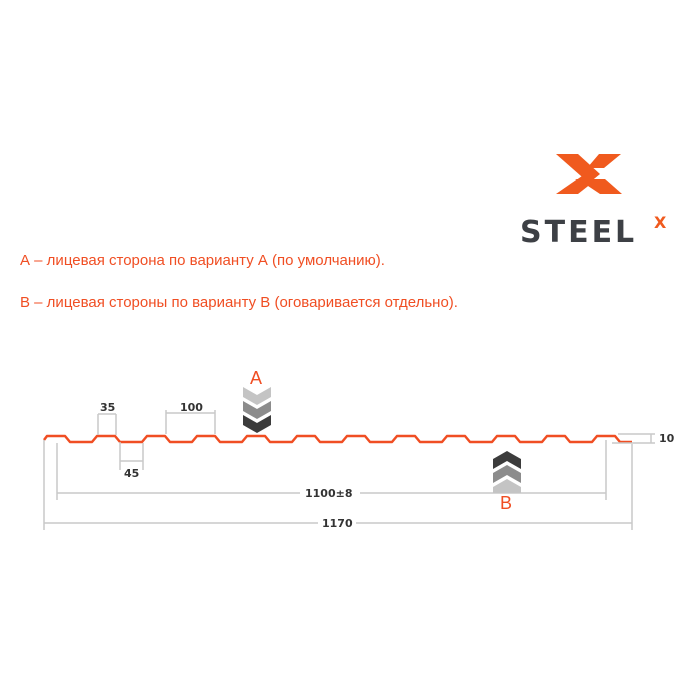  Describe the element at coordinates (191, 407) in the screenshot. I see `dim-pitch: 100` at that location.